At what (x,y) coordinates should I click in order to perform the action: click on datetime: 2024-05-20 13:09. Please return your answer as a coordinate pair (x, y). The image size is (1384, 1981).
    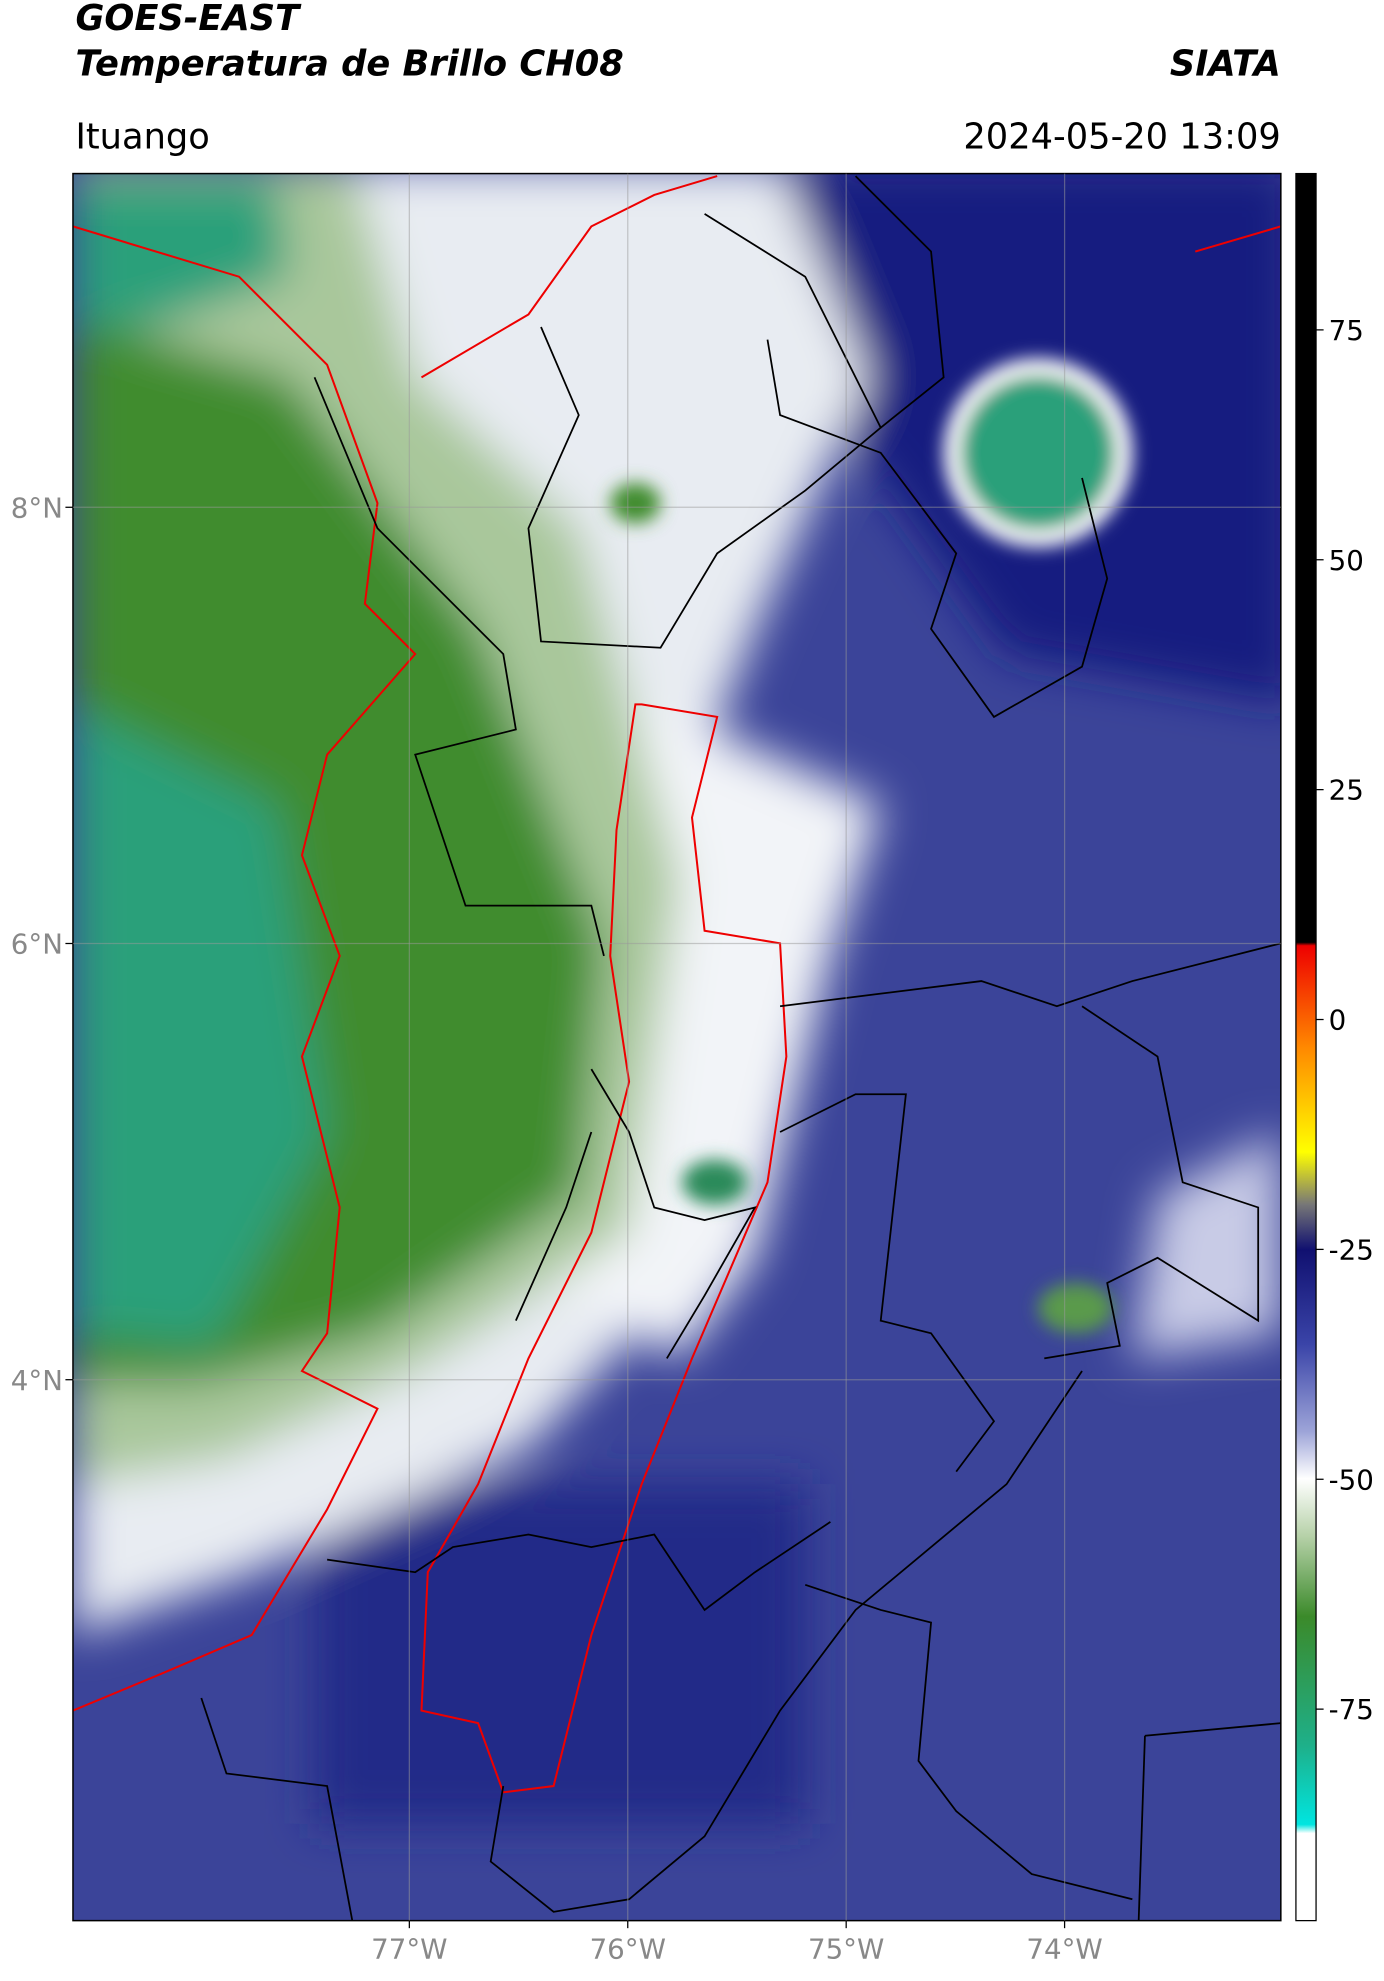
    Looking at the image, I should click on (1121, 136).